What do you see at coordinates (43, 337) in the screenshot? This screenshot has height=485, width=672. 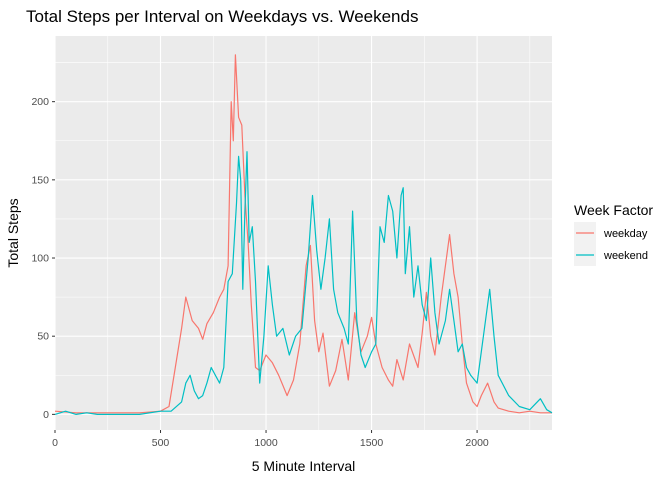 I see `y-tick-label: 50` at bounding box center [43, 337].